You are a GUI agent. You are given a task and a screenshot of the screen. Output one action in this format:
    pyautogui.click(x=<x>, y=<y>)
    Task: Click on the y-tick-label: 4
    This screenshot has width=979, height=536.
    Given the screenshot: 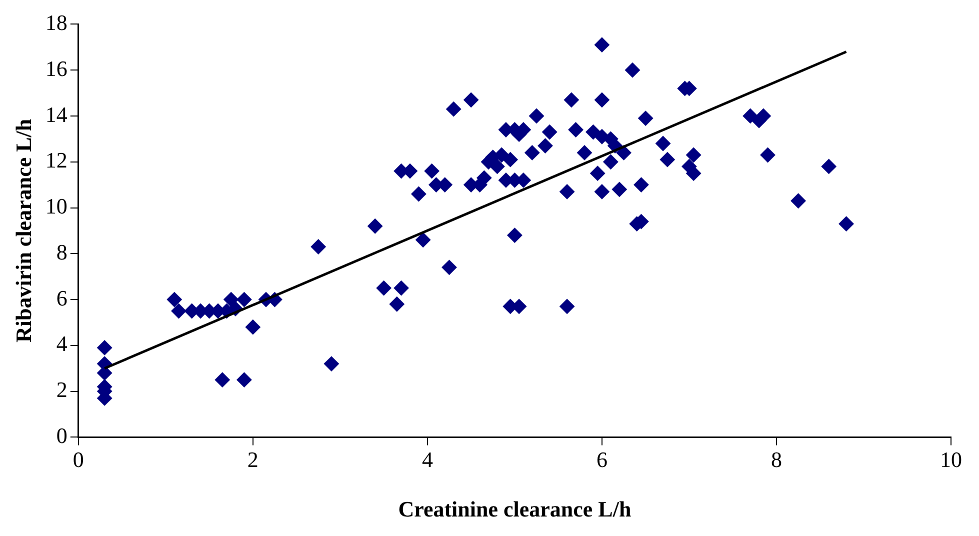 What is the action you would take?
    pyautogui.click(x=62, y=343)
    